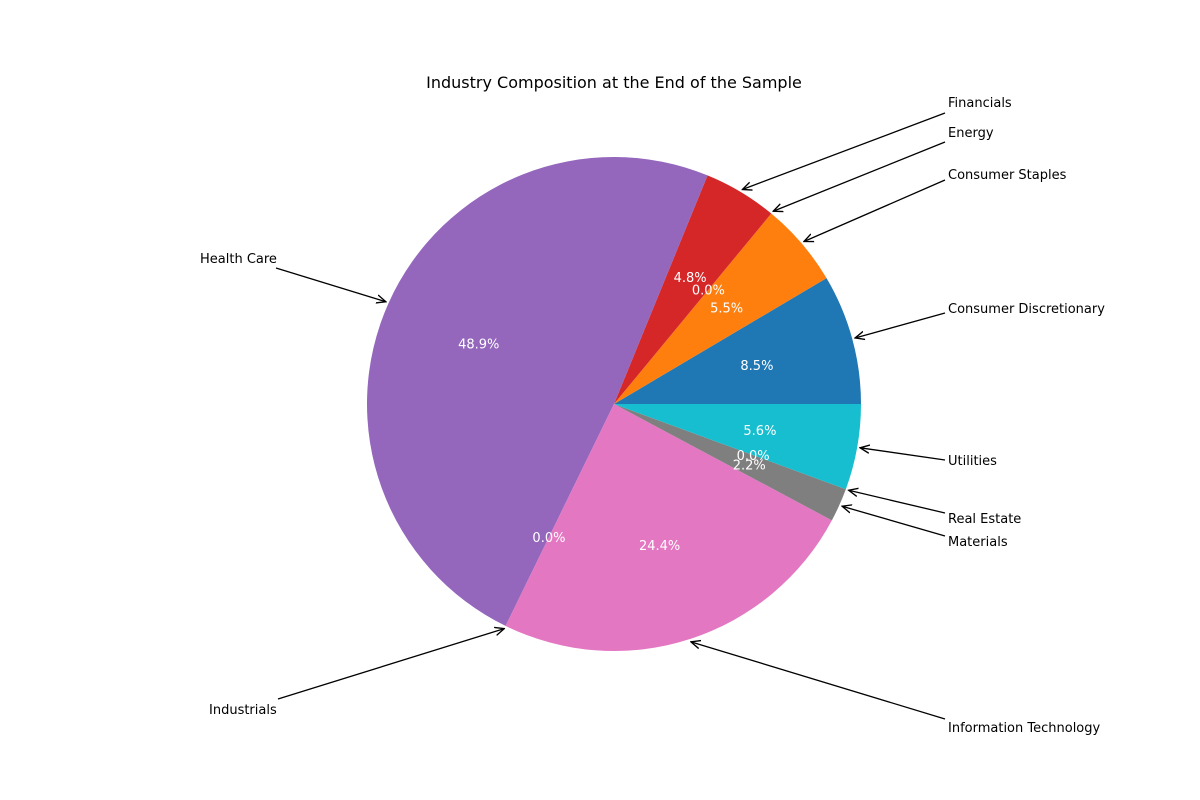  Describe the element at coordinates (1007, 175) in the screenshot. I see `annotation-consumer-staples: Consumer Staples` at that location.